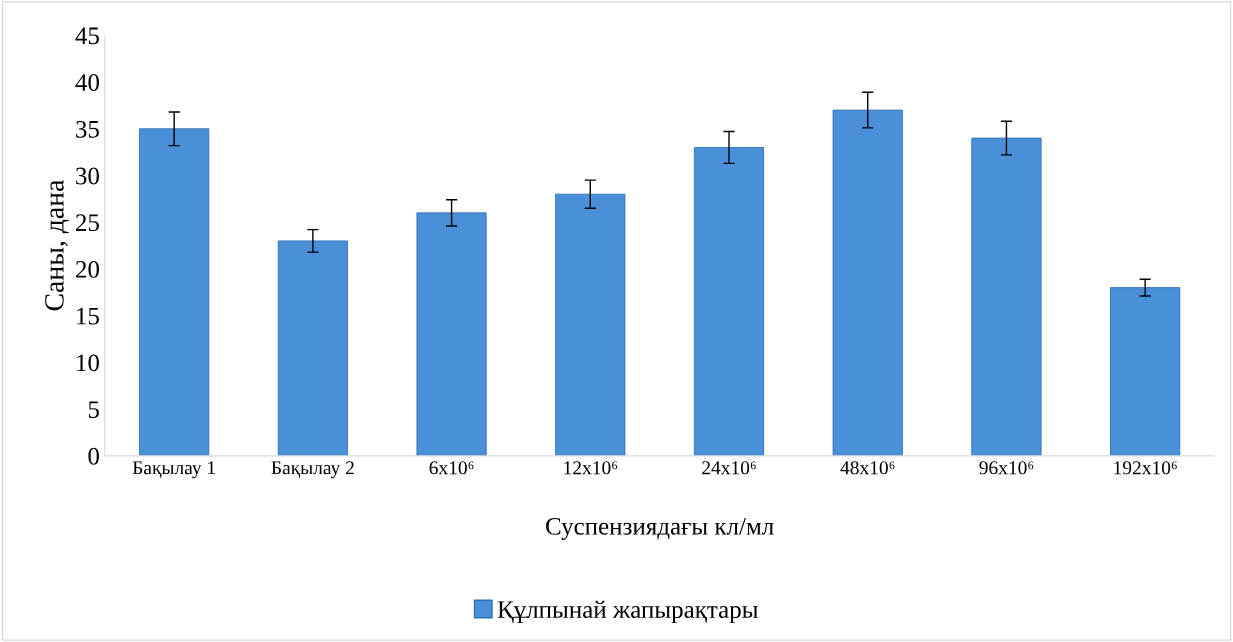 This screenshot has width=1233, height=642. I want to click on x-axis-title: Суспензиядағы кл/мл, so click(660, 528).